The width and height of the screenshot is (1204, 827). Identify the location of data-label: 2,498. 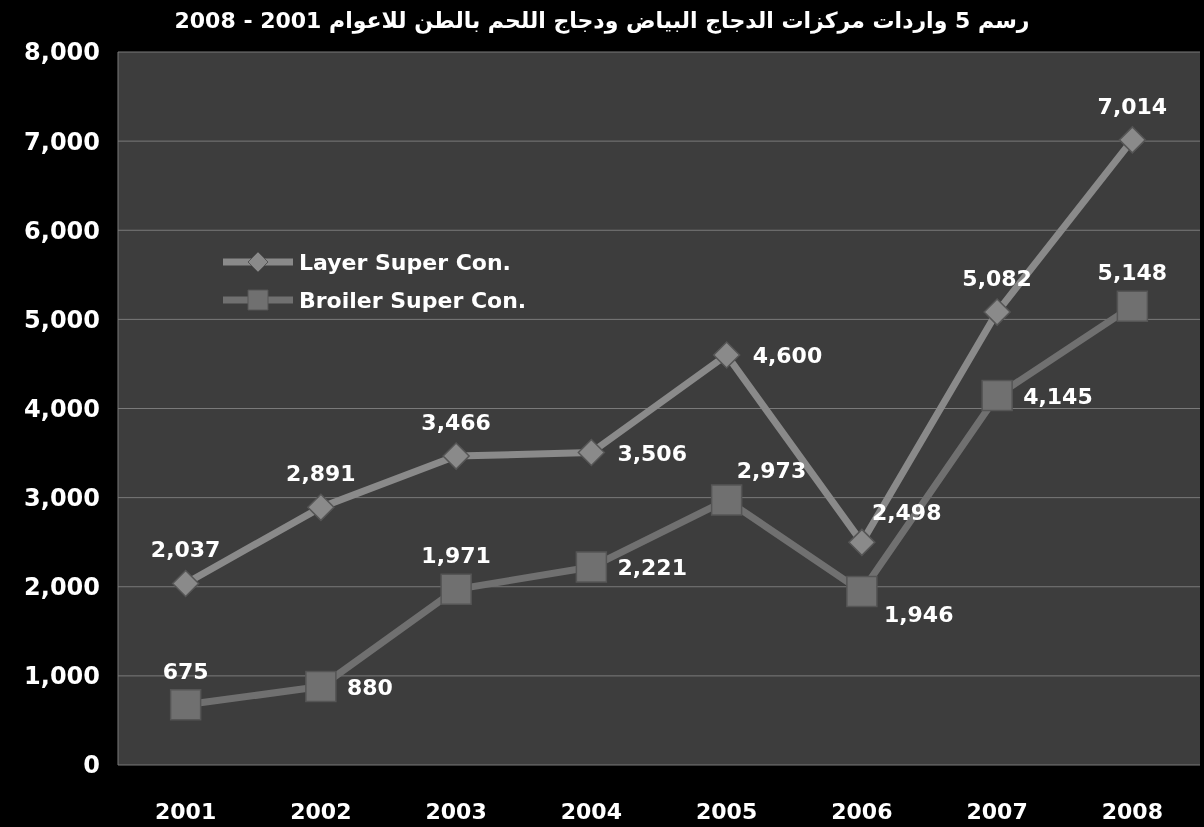
(906, 513).